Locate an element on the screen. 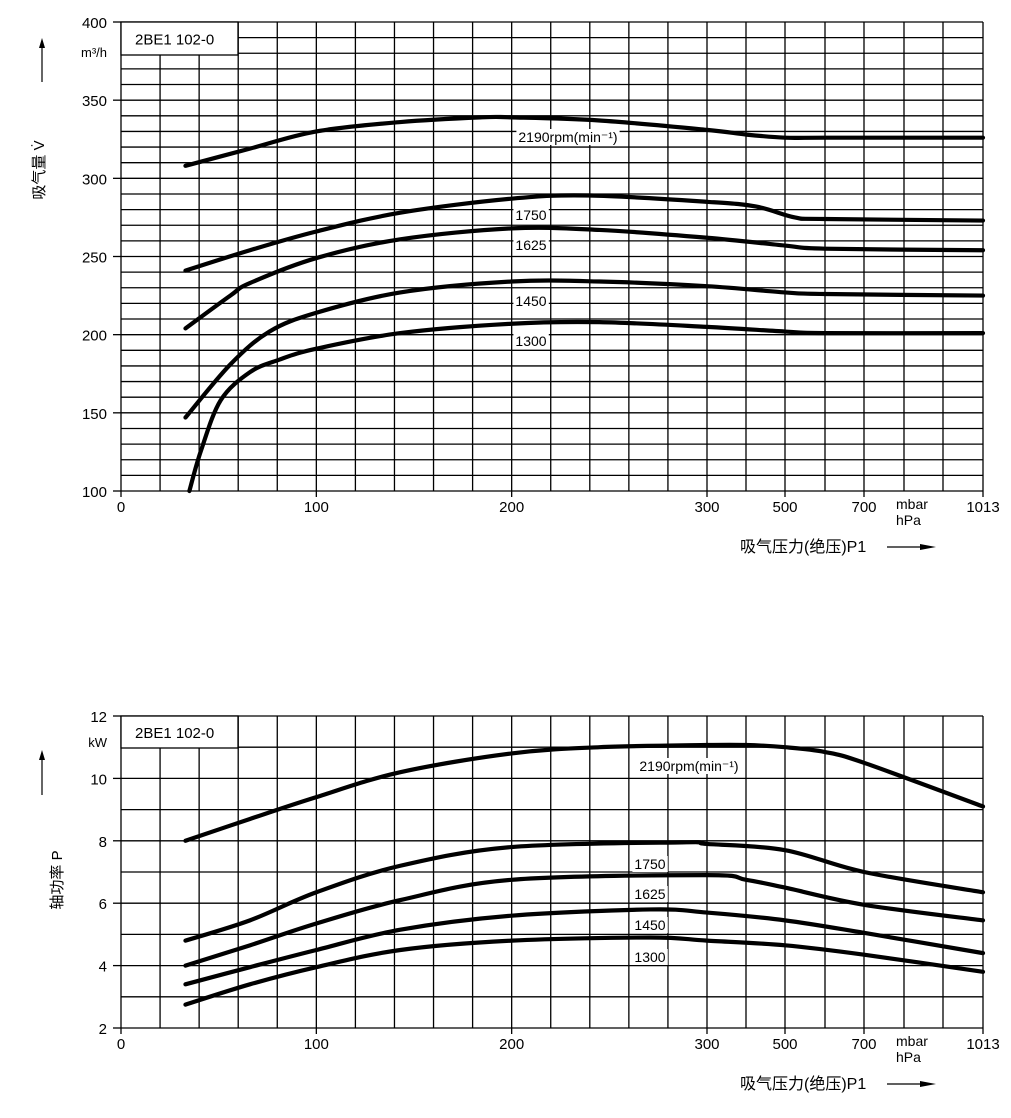 This screenshot has height=1118, width=1011. y-unit: kW is located at coordinates (98, 742).